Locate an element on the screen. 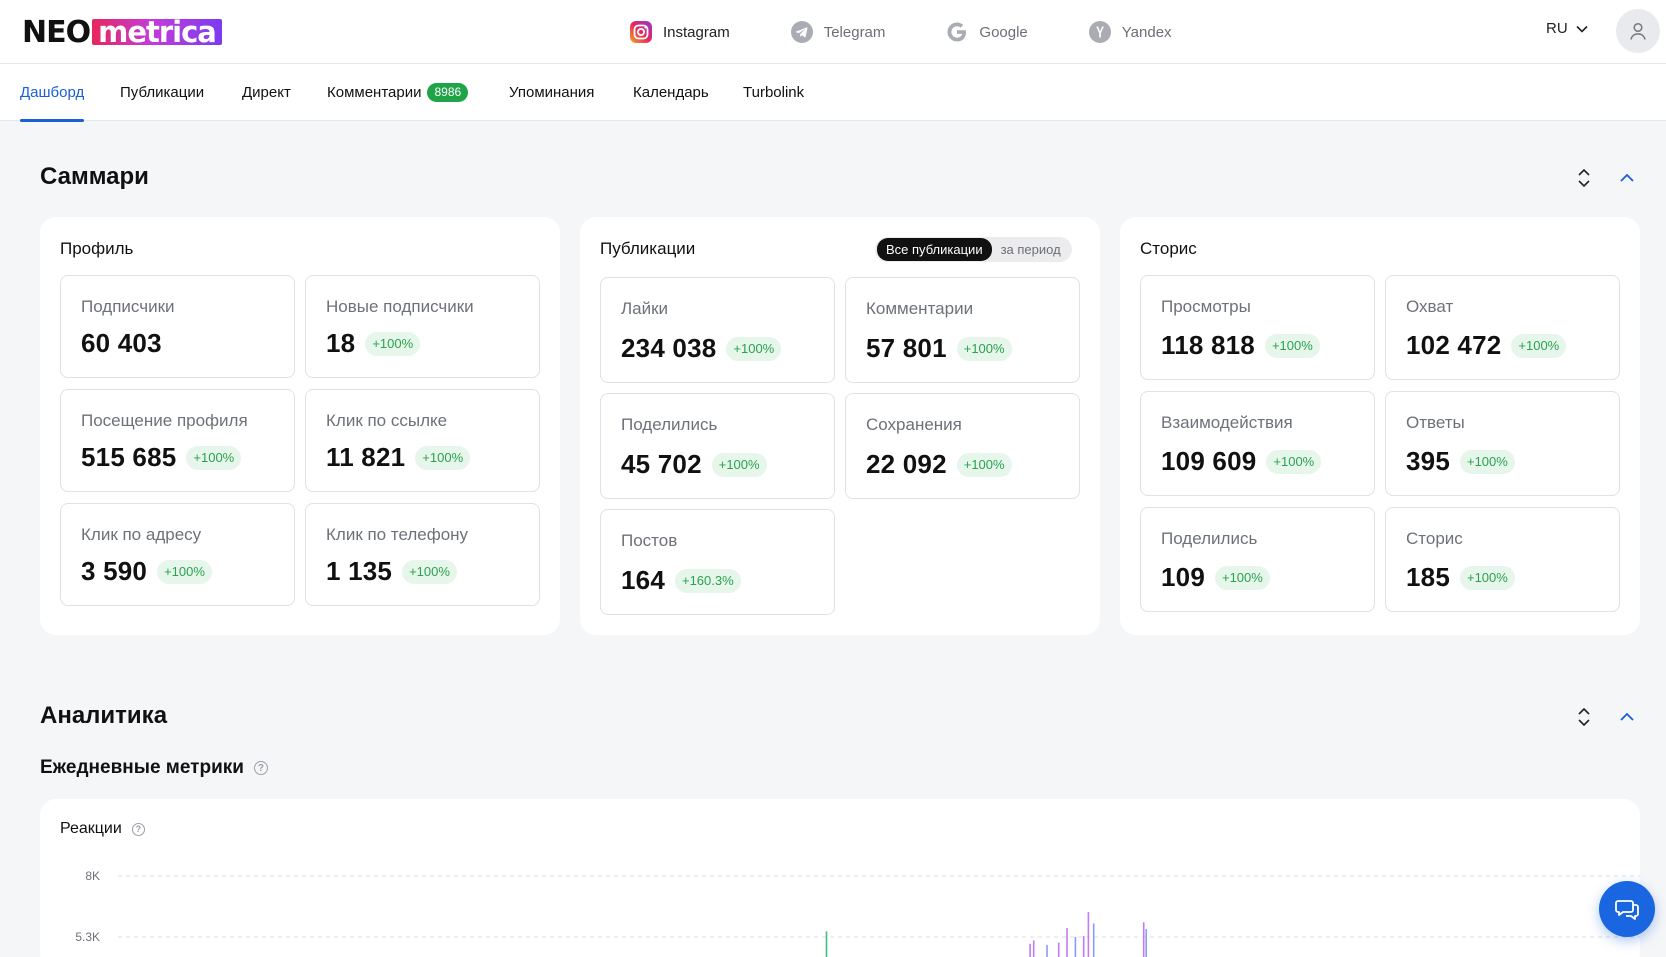 The image size is (1666, 957). tab-dashboard: Дашборд is located at coordinates (52, 93).